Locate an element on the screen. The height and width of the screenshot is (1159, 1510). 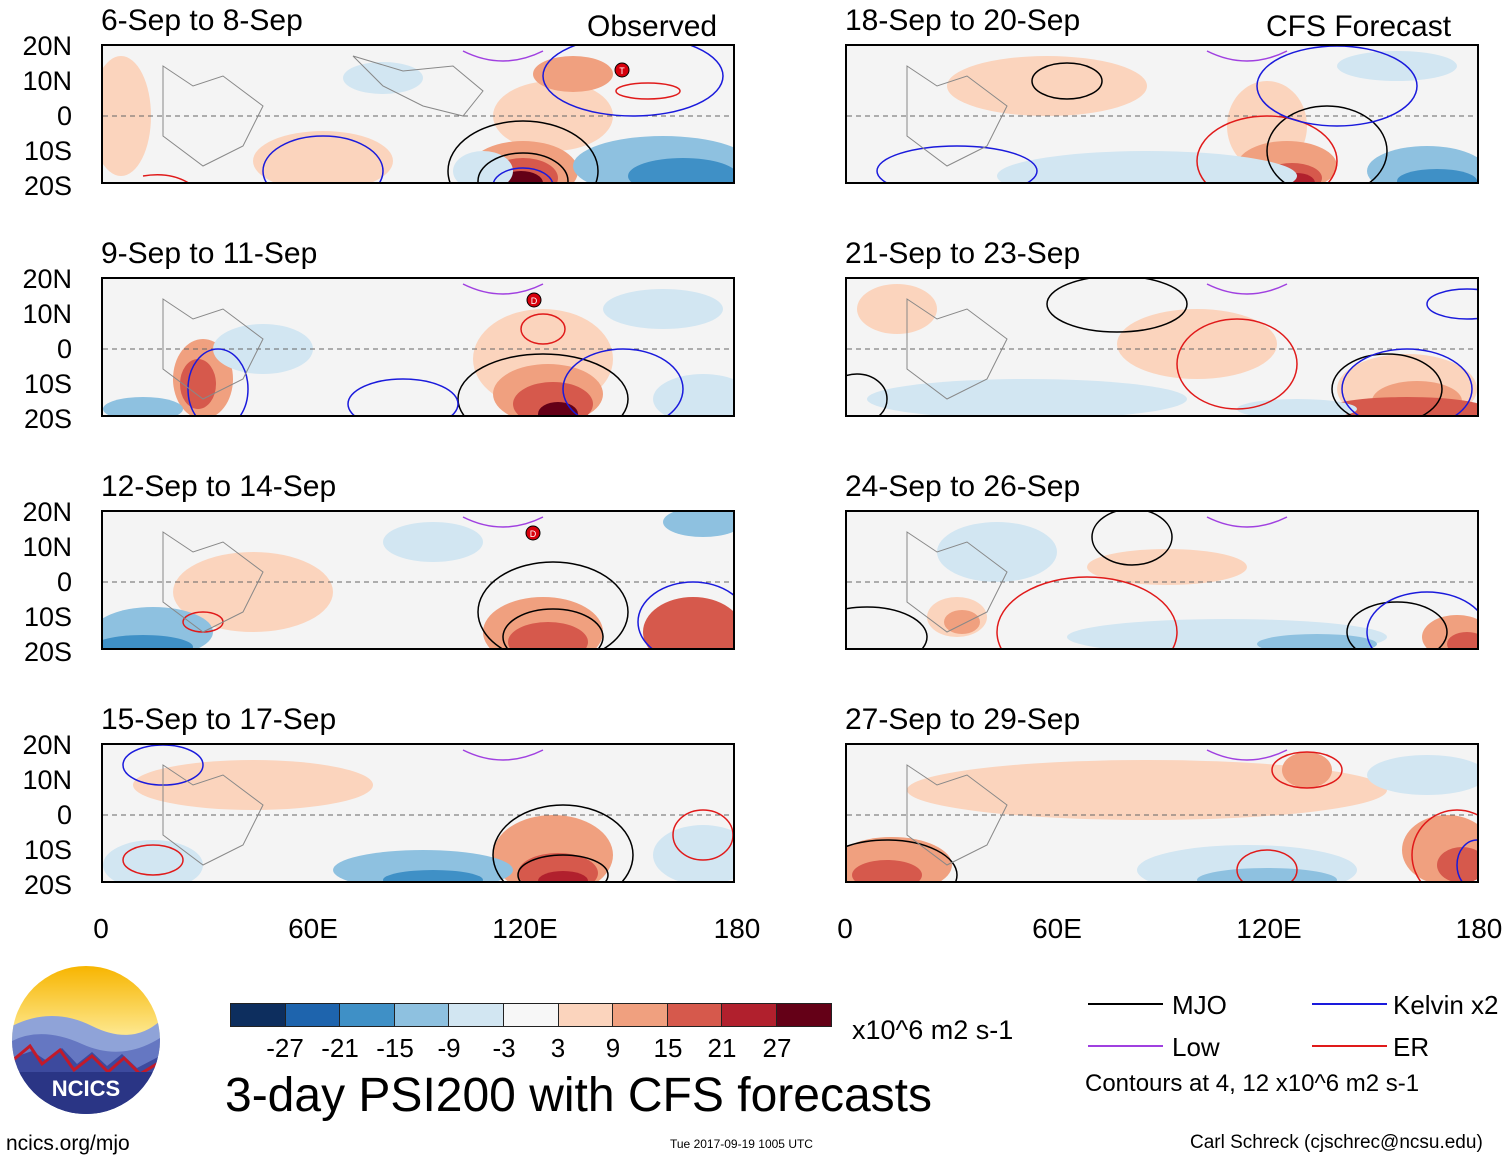
legend-label-kelvin: Kelvin x2 is located at coordinates (1446, 1005).